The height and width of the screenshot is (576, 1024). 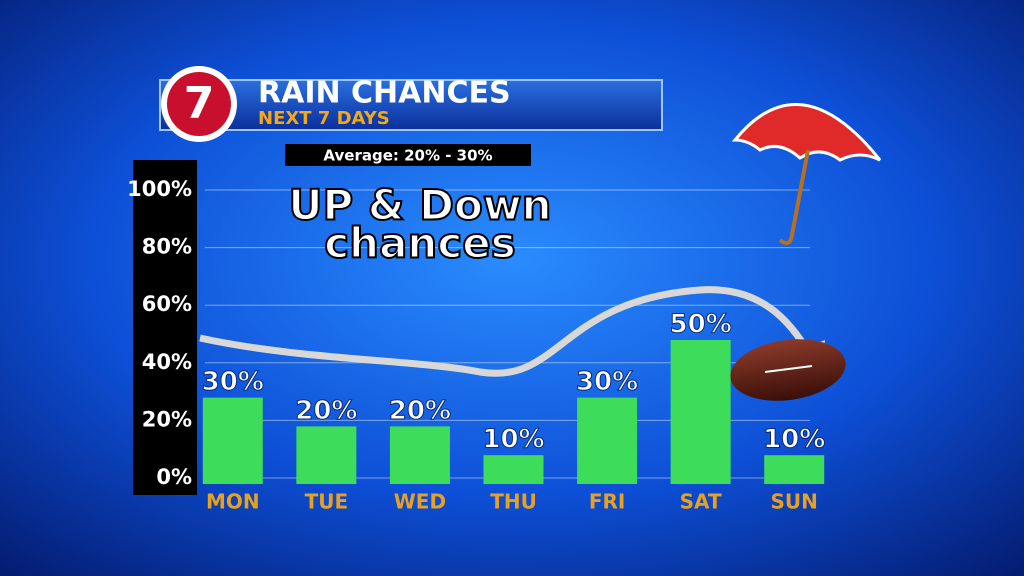 I want to click on header-bar, so click(x=411, y=105).